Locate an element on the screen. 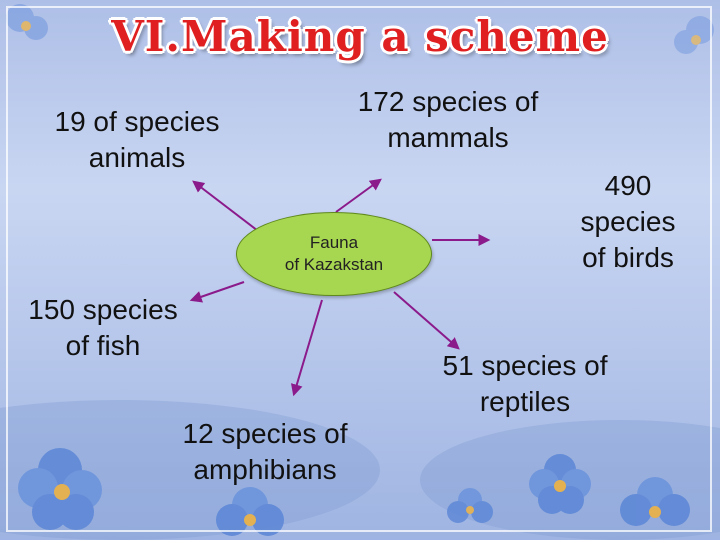  node-animals: 19 of species animals is located at coordinates (137, 139).